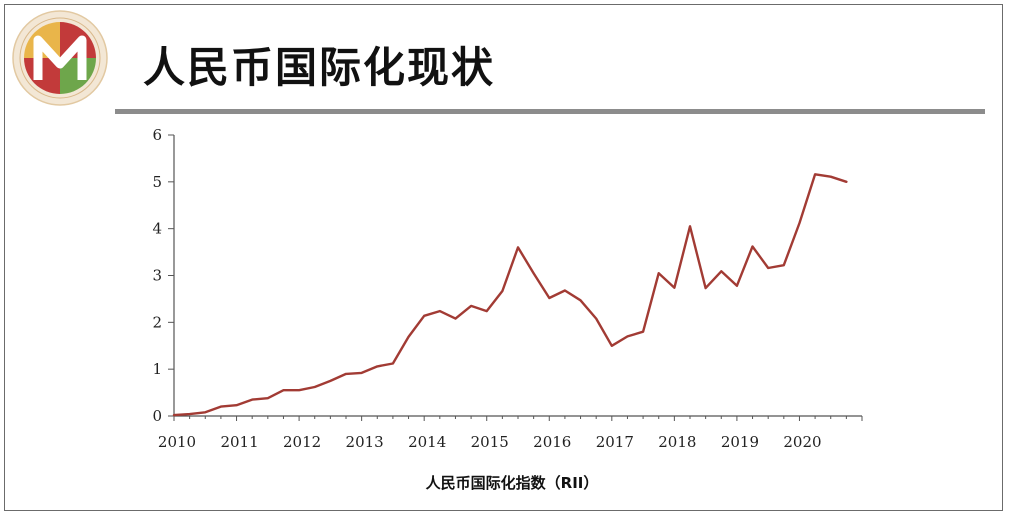 The image size is (1009, 517). I want to click on y-tick-label: 4, so click(157, 229).